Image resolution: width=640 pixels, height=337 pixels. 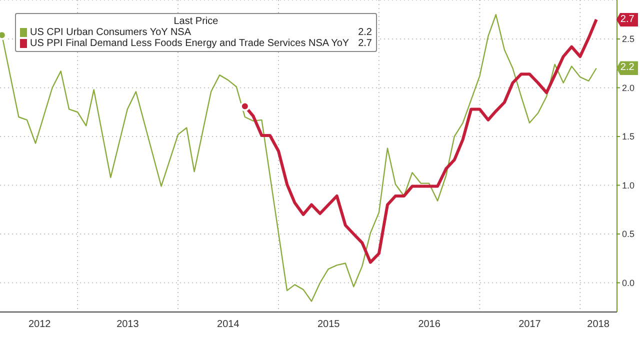 I want to click on annotation: 2.7, so click(x=627, y=19).